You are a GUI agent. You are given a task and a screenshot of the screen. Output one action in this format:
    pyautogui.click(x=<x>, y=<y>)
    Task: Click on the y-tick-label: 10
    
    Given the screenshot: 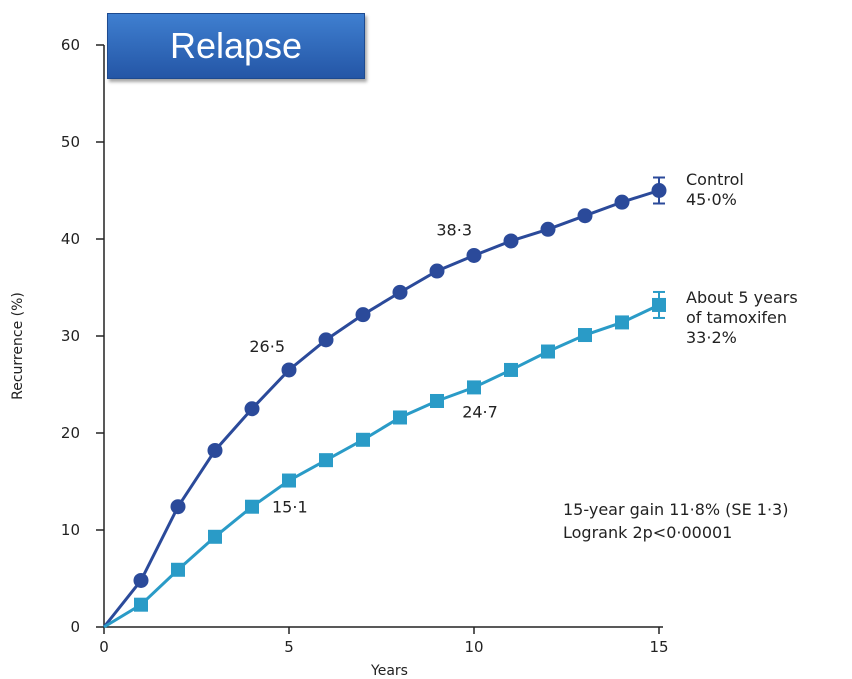 What is the action you would take?
    pyautogui.click(x=70, y=530)
    